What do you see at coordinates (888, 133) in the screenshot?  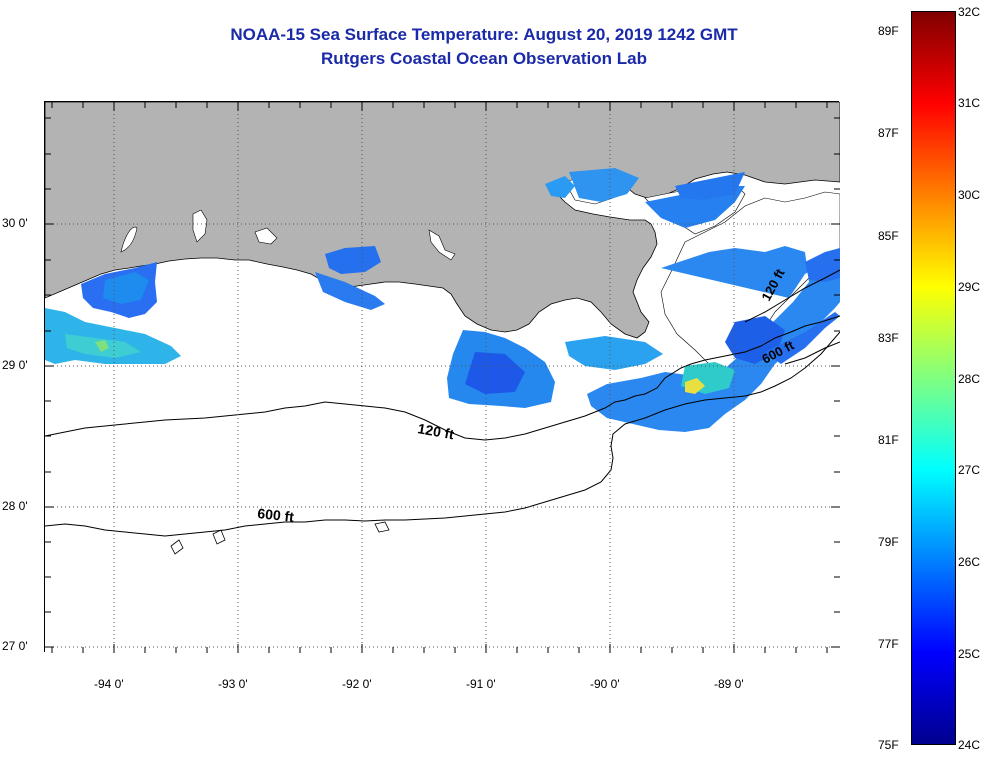 I see `colorbar-f-87: 87F` at bounding box center [888, 133].